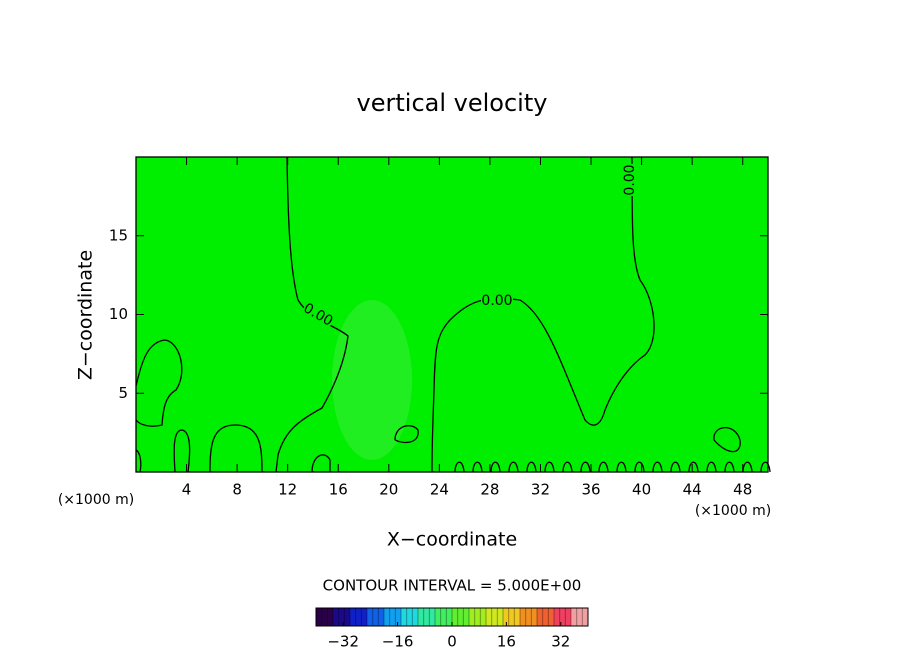 The width and height of the screenshot is (904, 654). I want to click on x-tick-label: 4, so click(187, 490).